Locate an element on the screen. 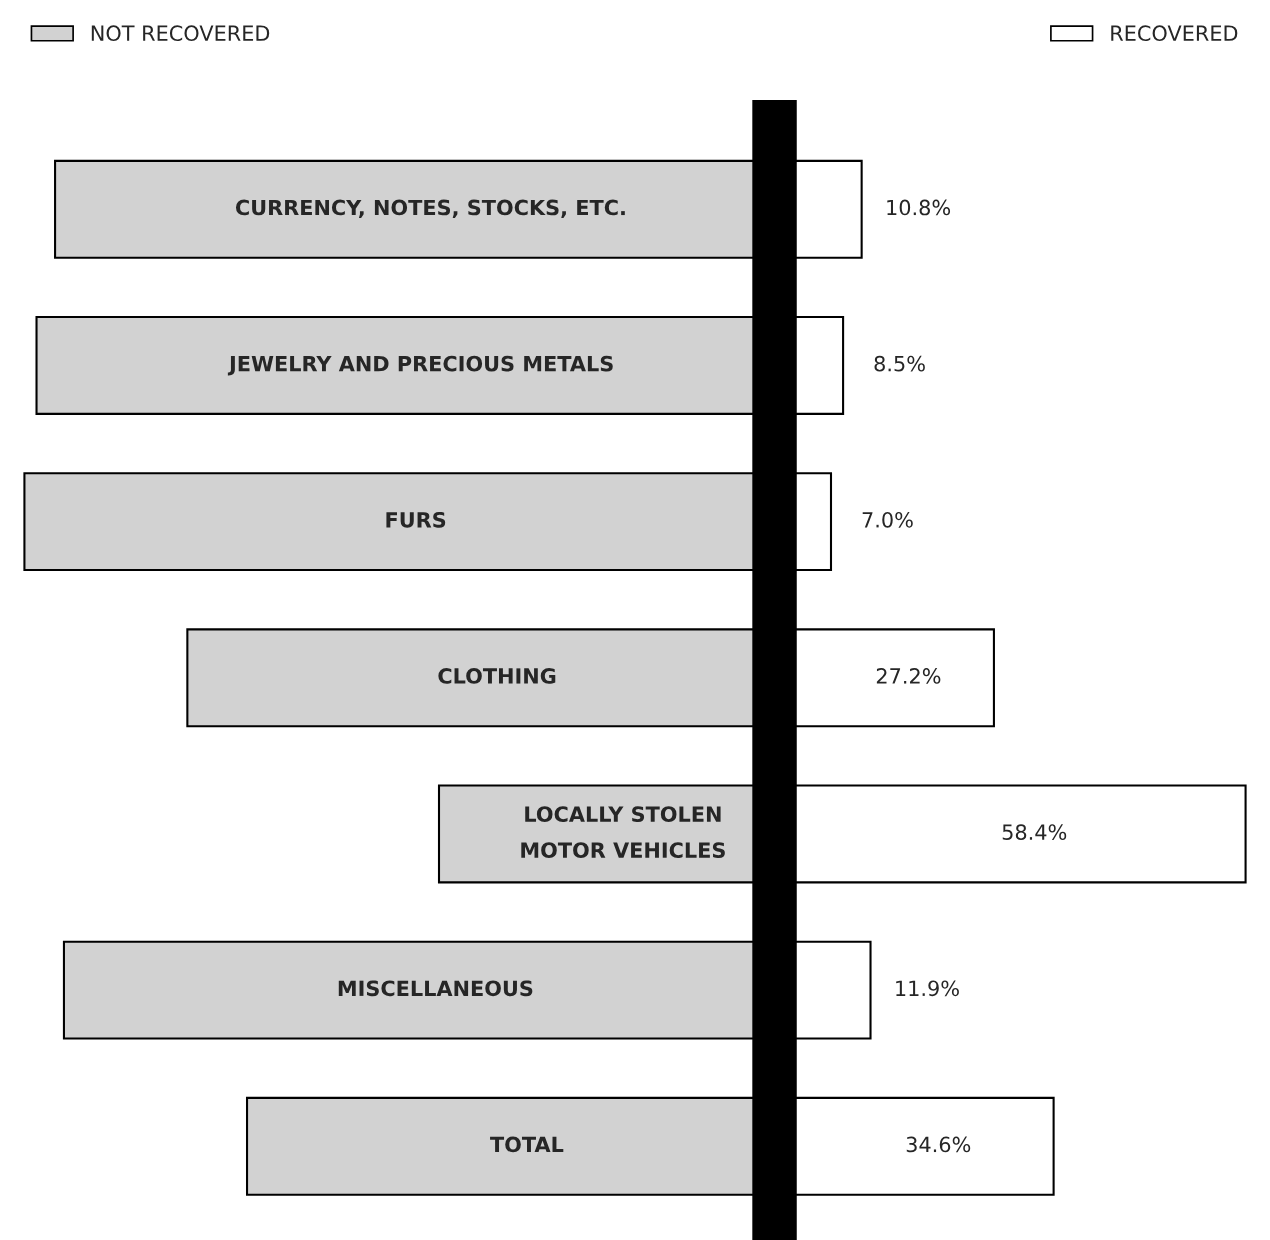  data-label: 27.2% is located at coordinates (908, 676).